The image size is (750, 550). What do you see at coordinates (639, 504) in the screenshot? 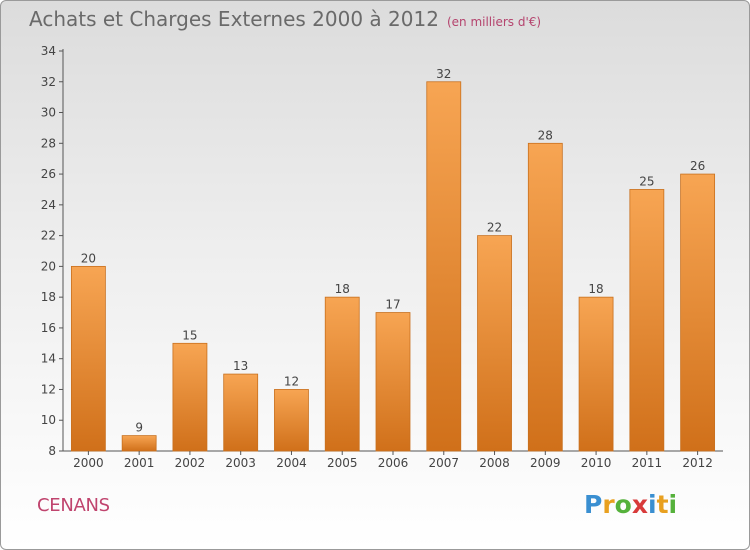
I see `logo-letter: x` at bounding box center [639, 504].